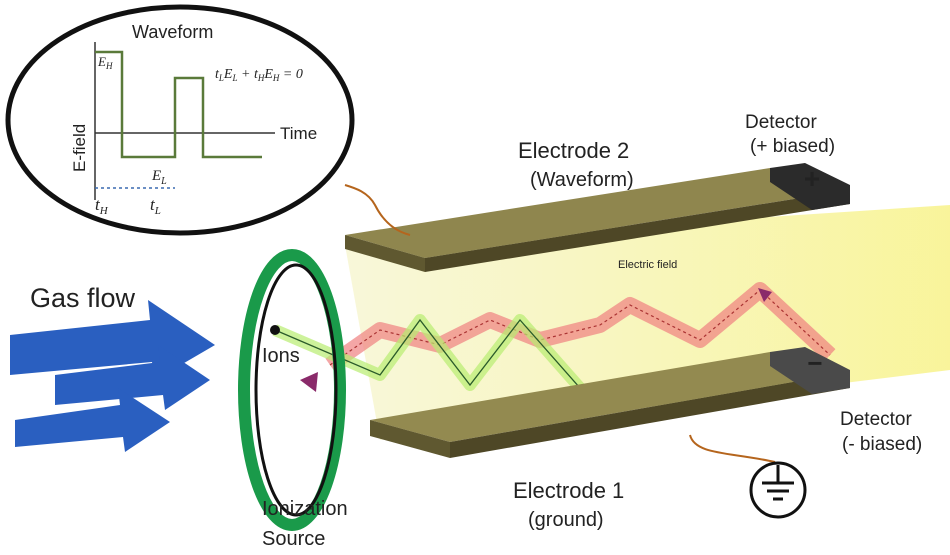 The image size is (950, 555). What do you see at coordinates (172, 32) in the screenshot?
I see `inset-title: Waveform` at bounding box center [172, 32].